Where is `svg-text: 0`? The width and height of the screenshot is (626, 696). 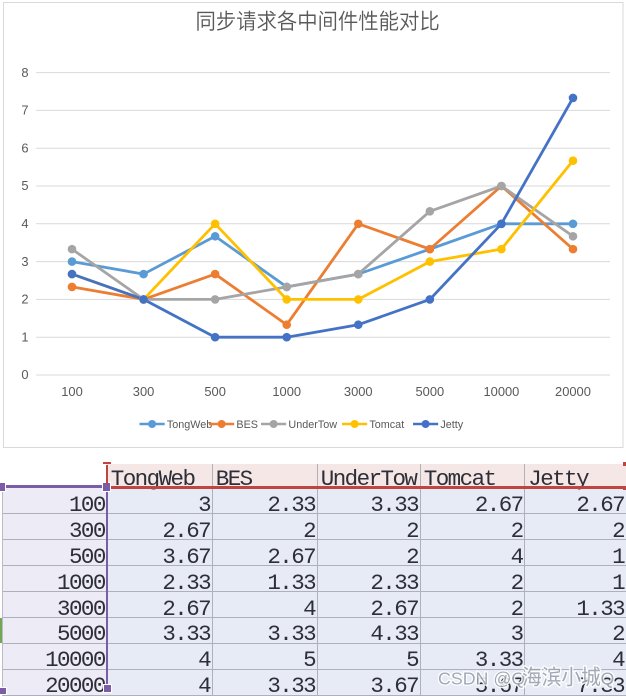 svg-text: 0 is located at coordinates (24, 374).